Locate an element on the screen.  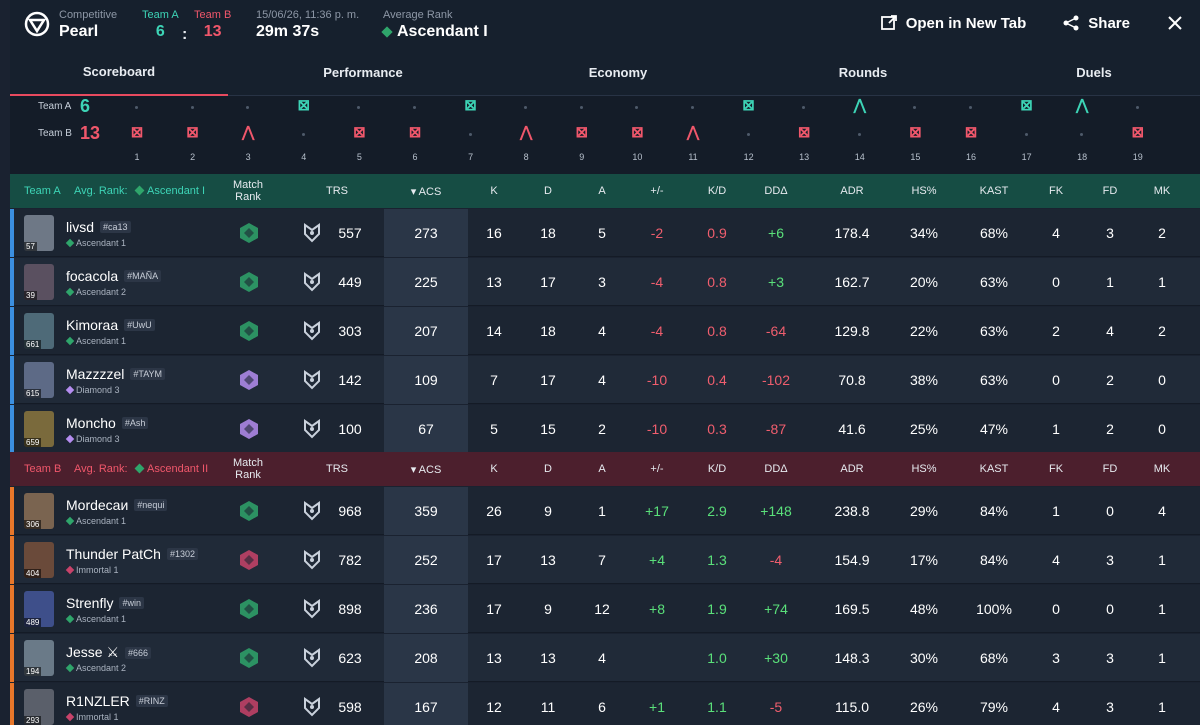
player-name: Mordecaи is located at coordinates (97, 505).